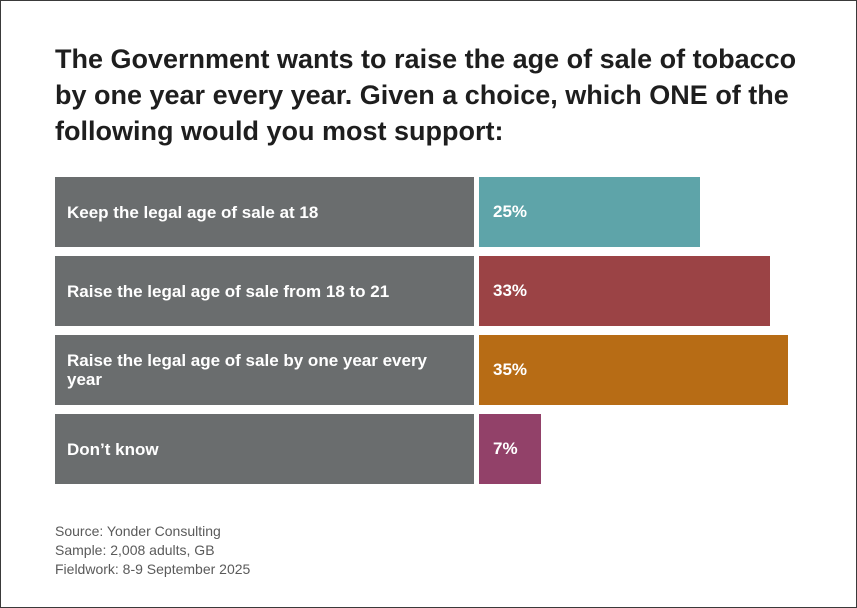 The width and height of the screenshot is (857, 608). I want to click on bar: 35%, so click(633, 370).